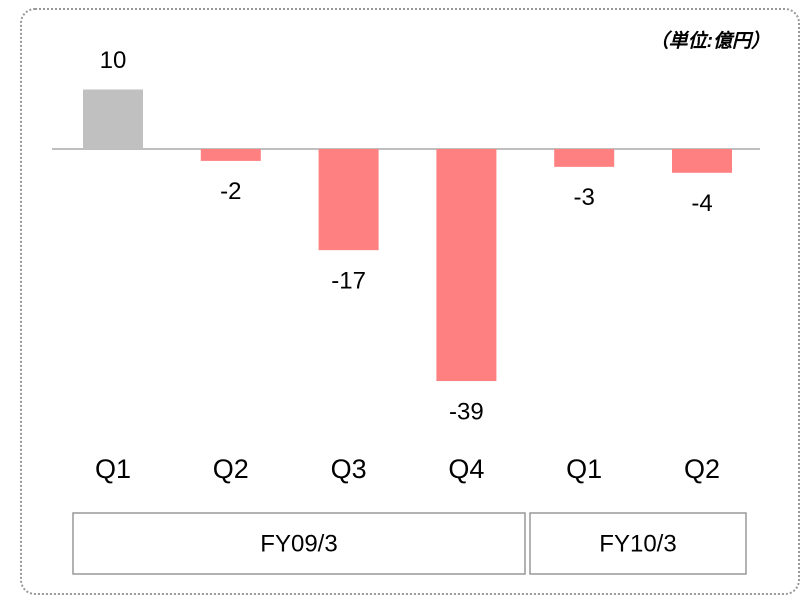 This screenshot has width=804, height=598. Describe the element at coordinates (466, 411) in the screenshot. I see `value-label: -39` at that location.